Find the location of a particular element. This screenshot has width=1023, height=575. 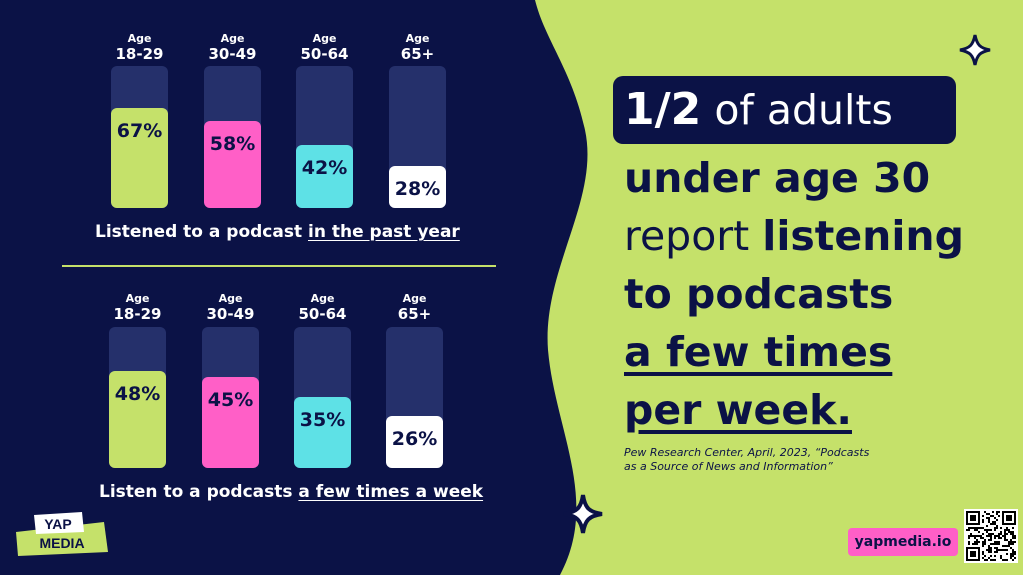

headline-box is located at coordinates (784, 110).